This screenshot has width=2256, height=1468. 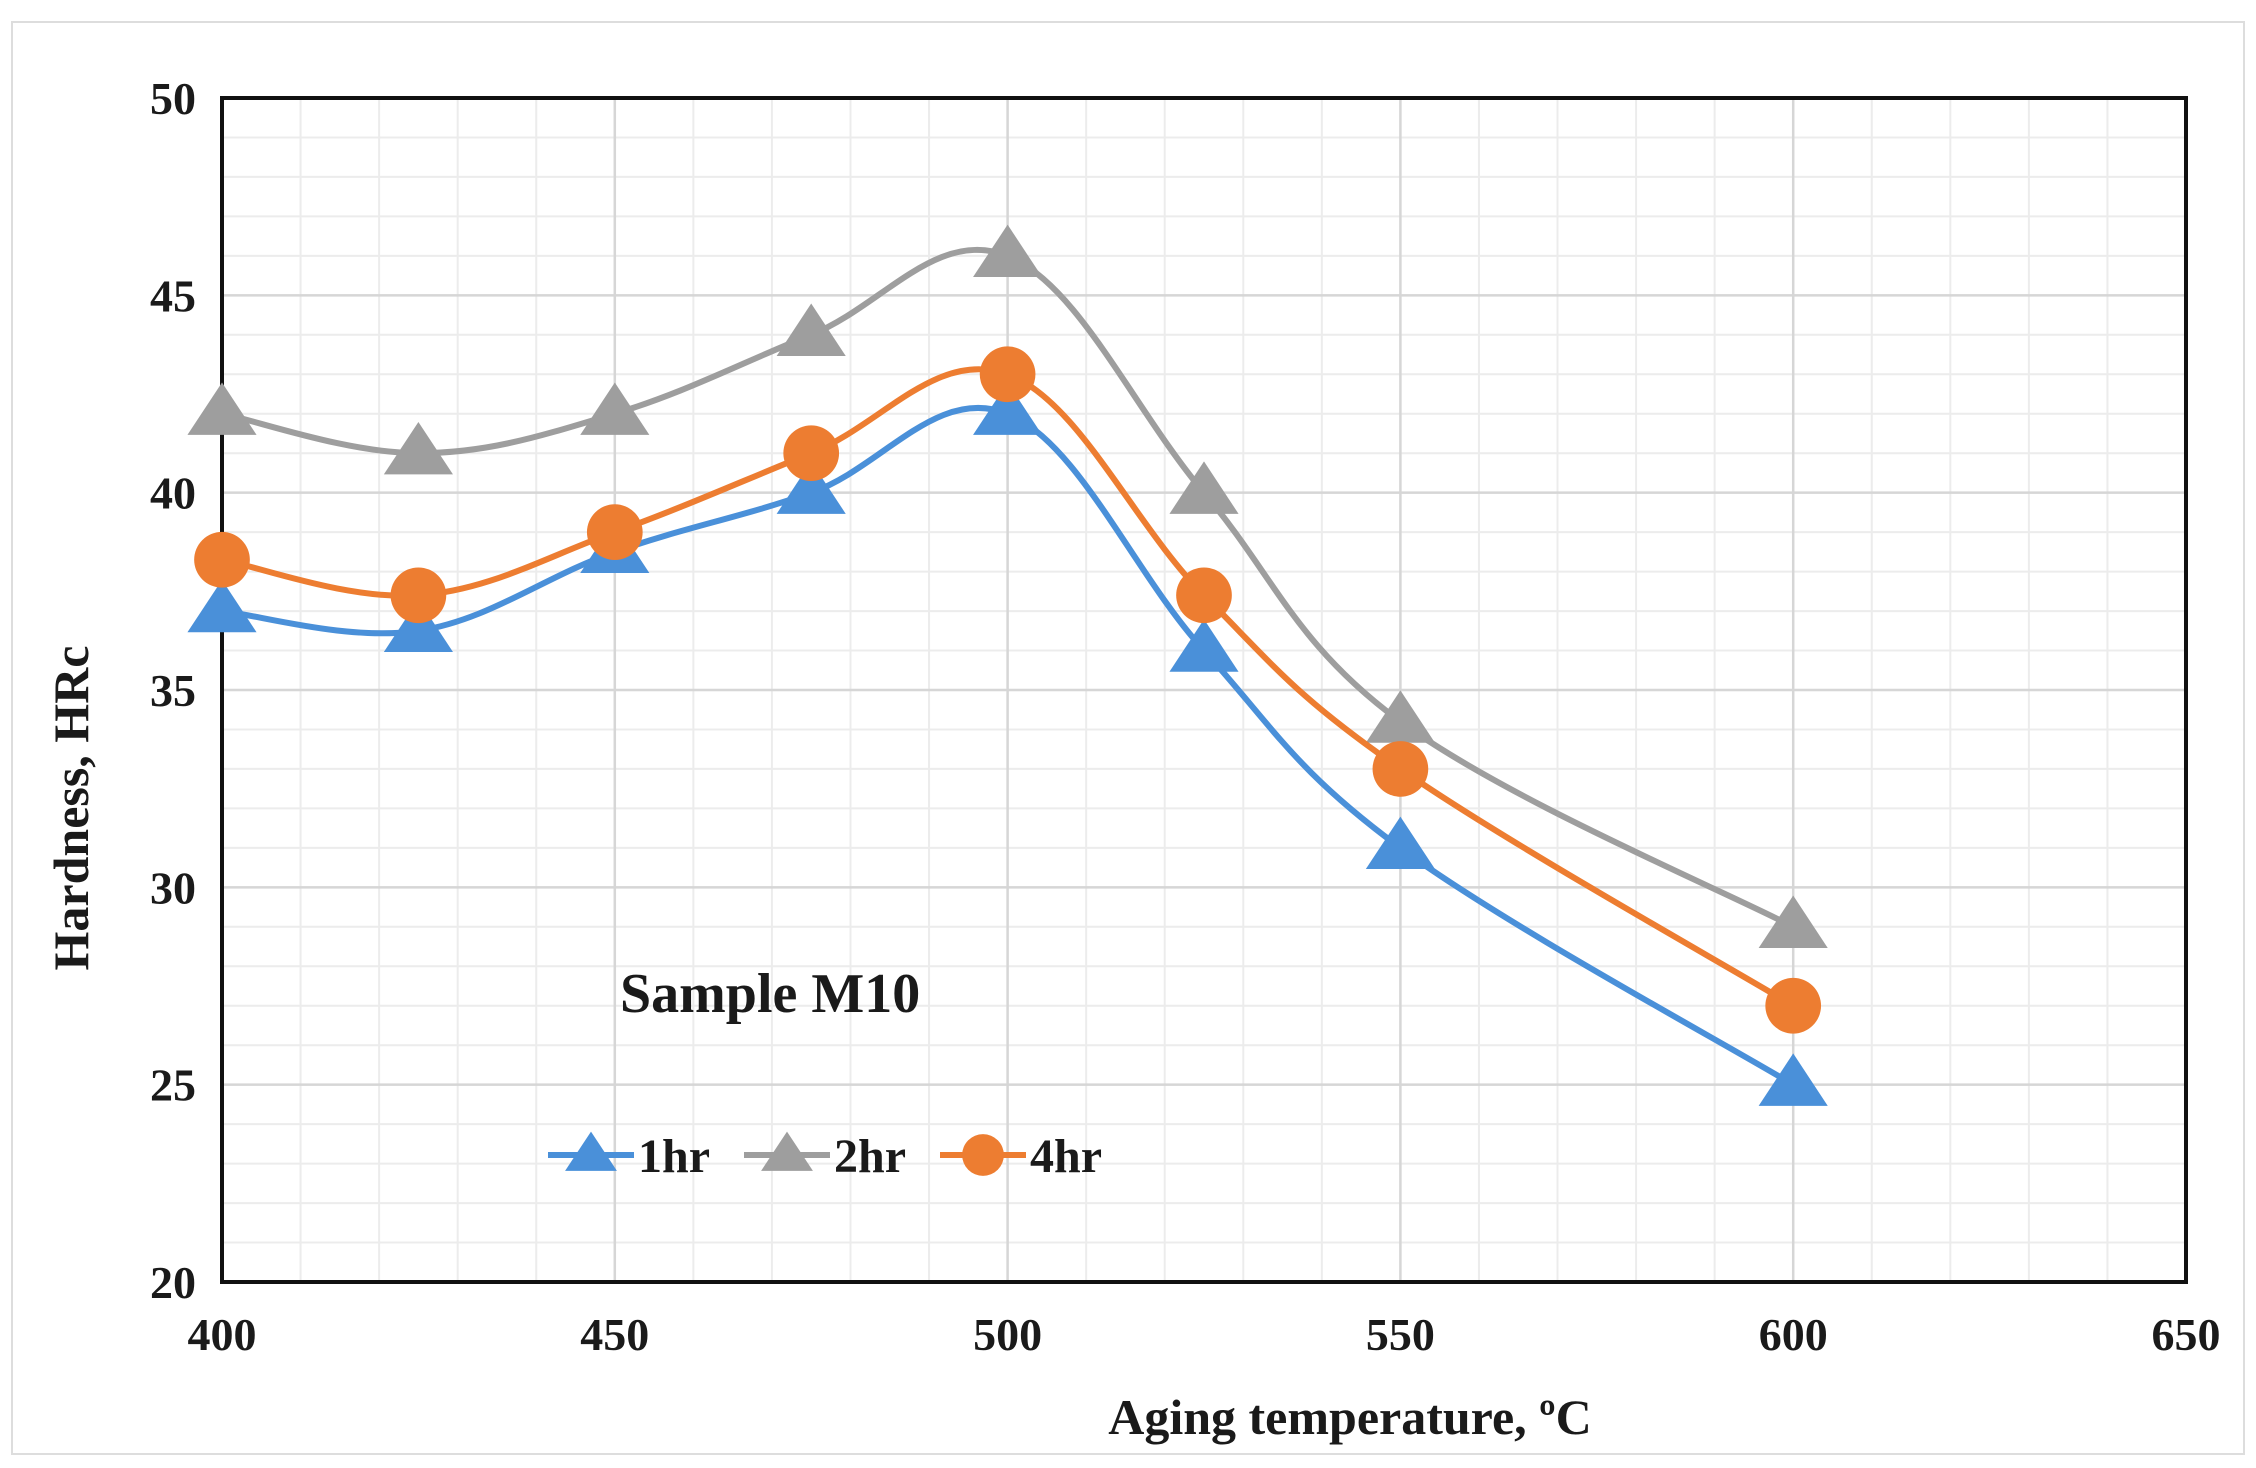 I want to click on x-tick-label: 450, so click(x=614, y=1334).